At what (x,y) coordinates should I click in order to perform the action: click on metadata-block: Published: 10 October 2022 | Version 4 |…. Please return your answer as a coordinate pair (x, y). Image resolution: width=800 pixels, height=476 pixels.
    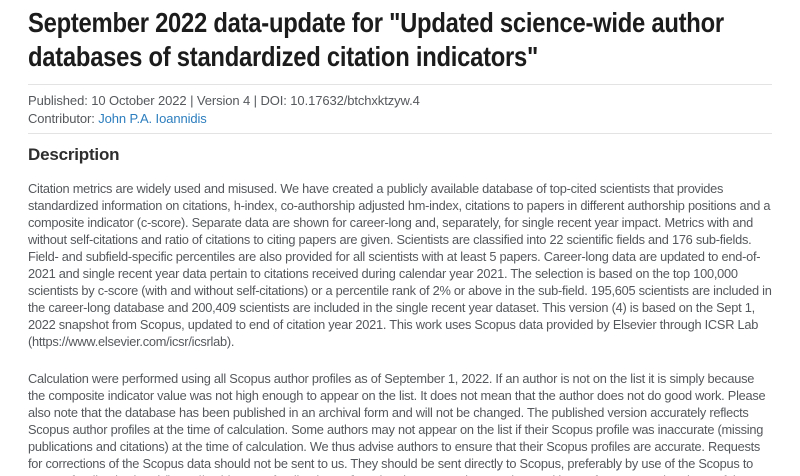
    Looking at the image, I should click on (400, 110).